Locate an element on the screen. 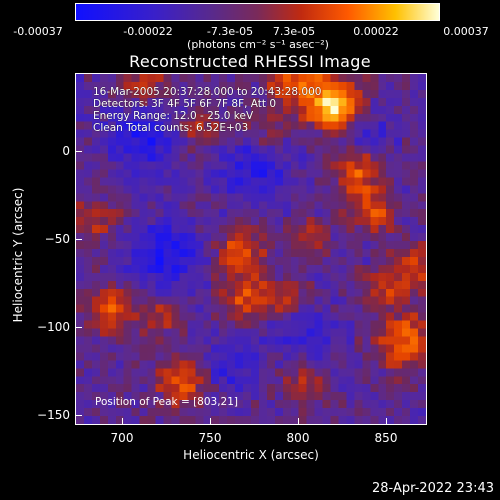 The image size is (500, 500). info-time-range: 16-Mar-2005 20:37:28.000 to 20:43:28.000 is located at coordinates (207, 92).